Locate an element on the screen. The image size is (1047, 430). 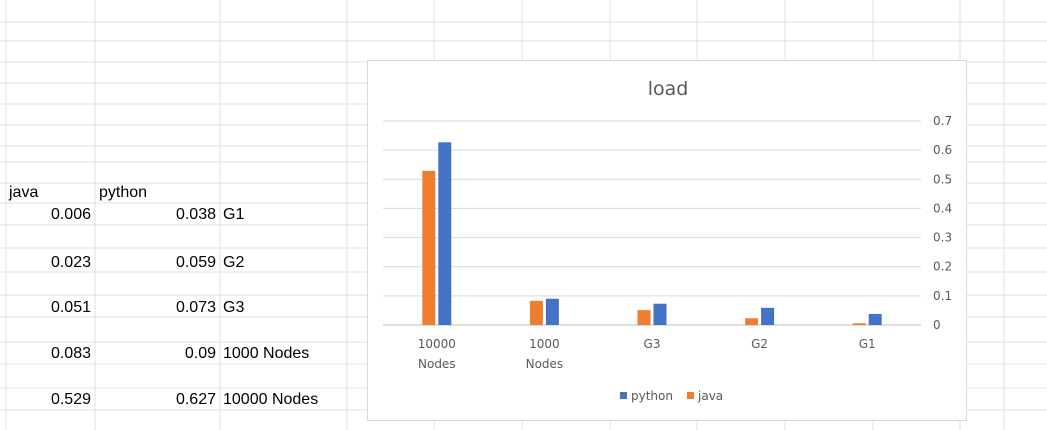
cell-label-1: G2 is located at coordinates (234, 262).